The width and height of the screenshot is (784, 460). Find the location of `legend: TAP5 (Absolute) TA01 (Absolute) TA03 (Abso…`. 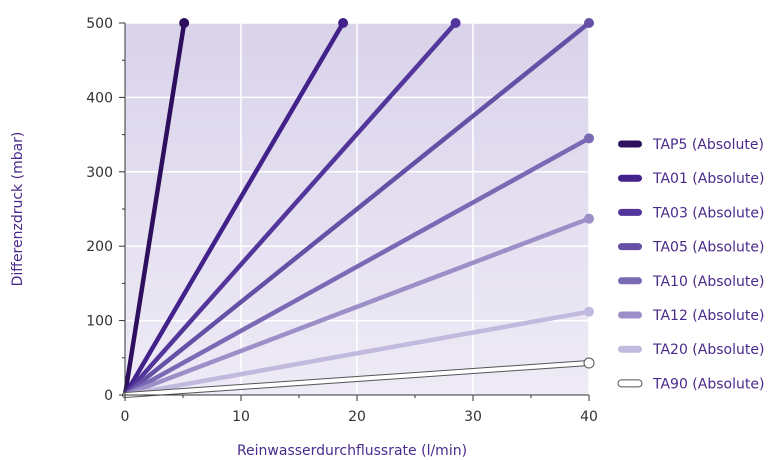

legend: TAP5 (Absolute) TA01 (Absolute) TA03 (Abso… is located at coordinates (690, 264).